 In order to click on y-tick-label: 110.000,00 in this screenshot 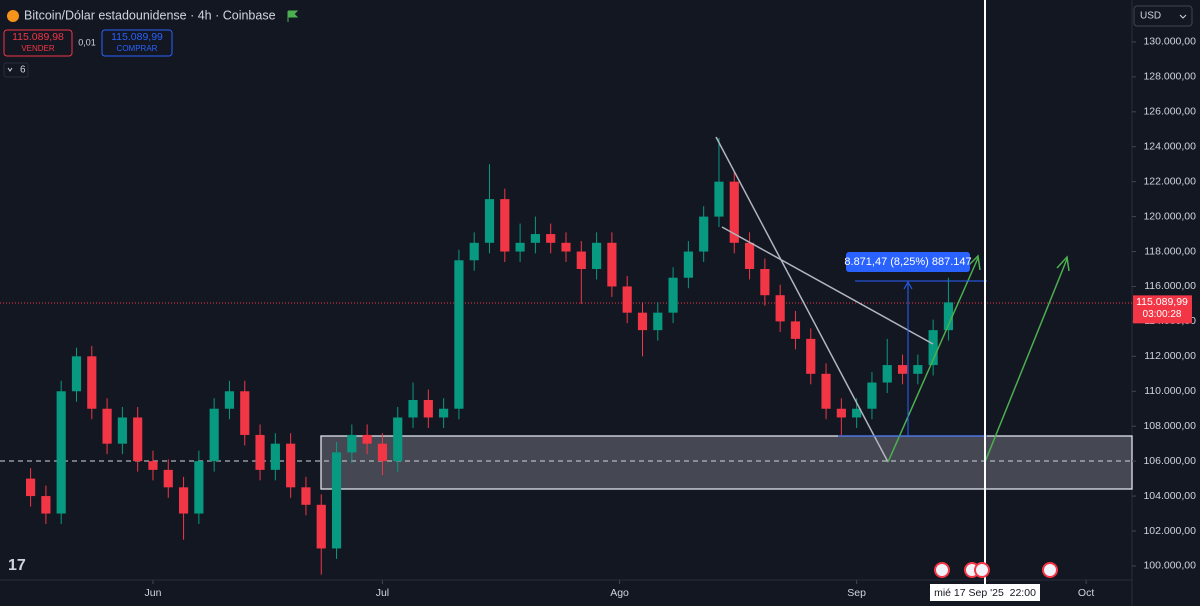, I will do `click(1170, 391)`.